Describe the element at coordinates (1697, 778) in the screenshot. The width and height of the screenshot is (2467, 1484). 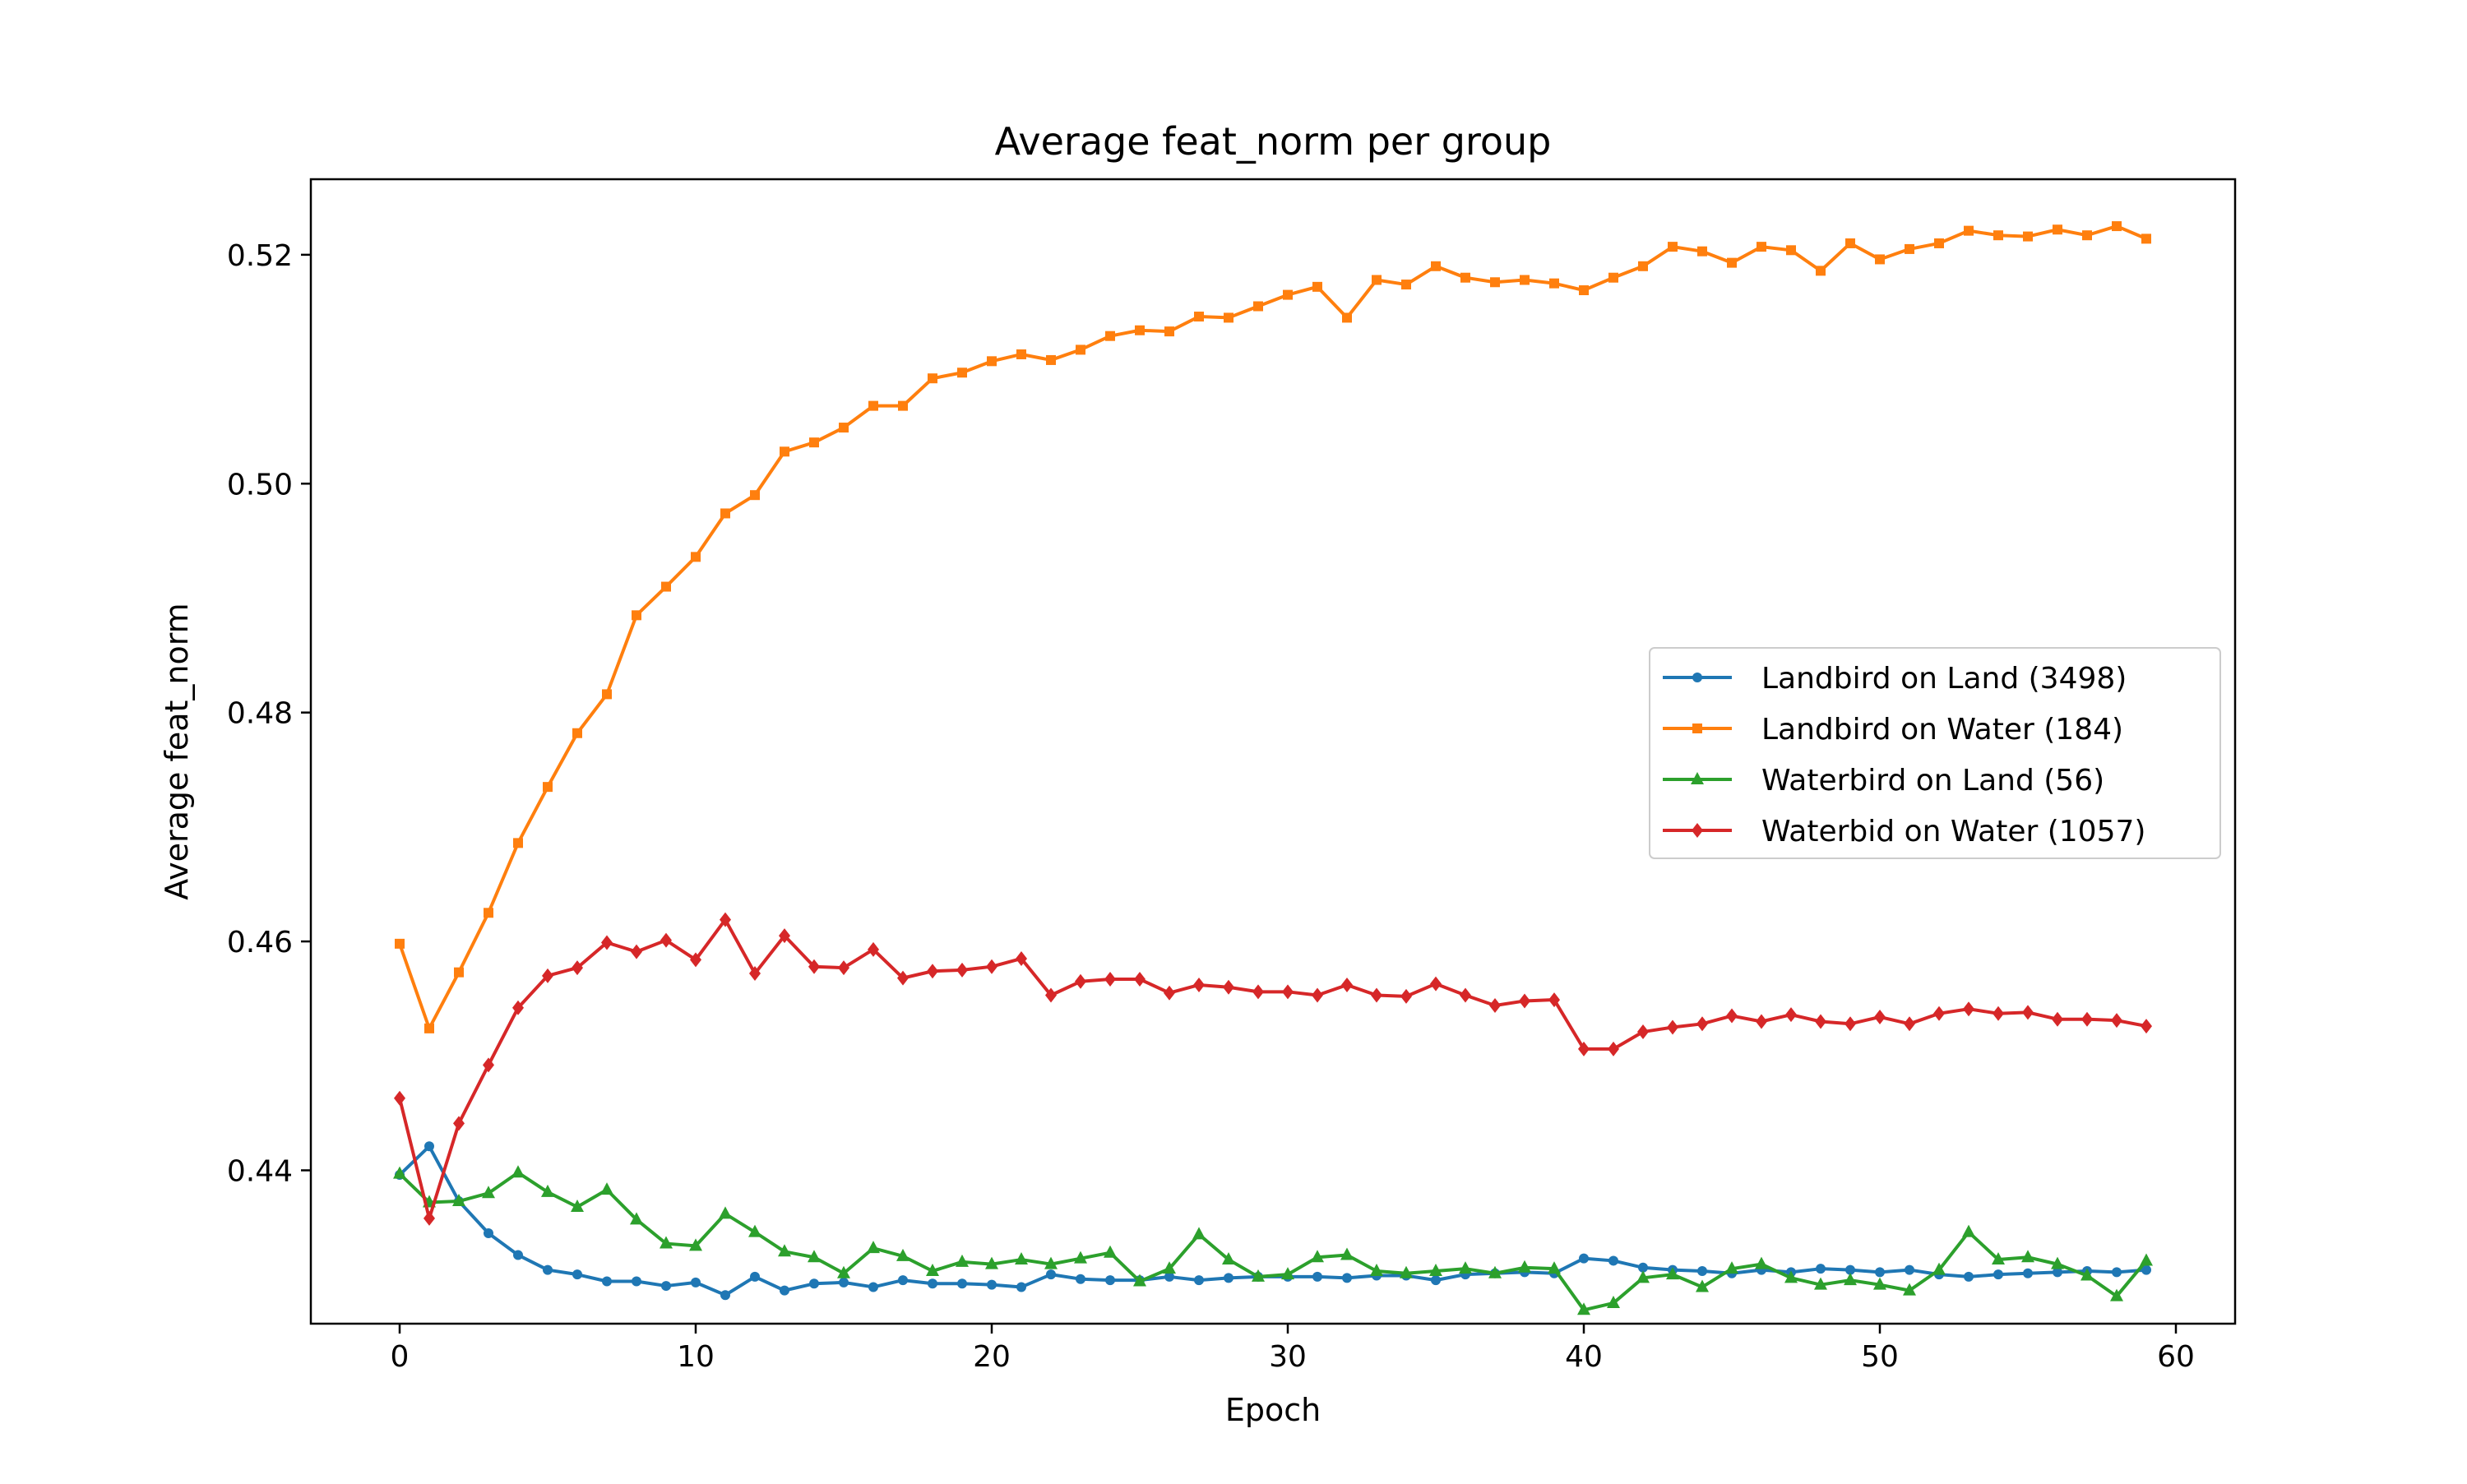
I see `legend-swatch-marker` at that location.